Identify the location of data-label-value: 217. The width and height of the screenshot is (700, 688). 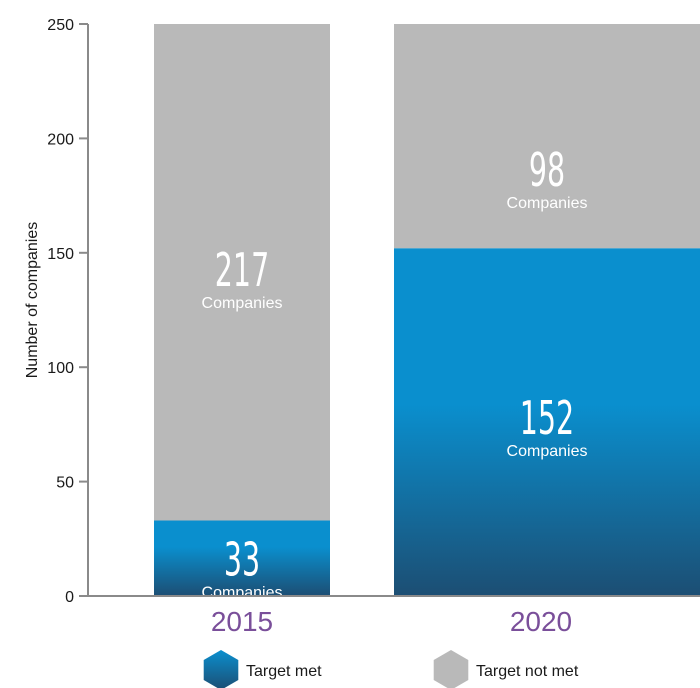
(242, 271).